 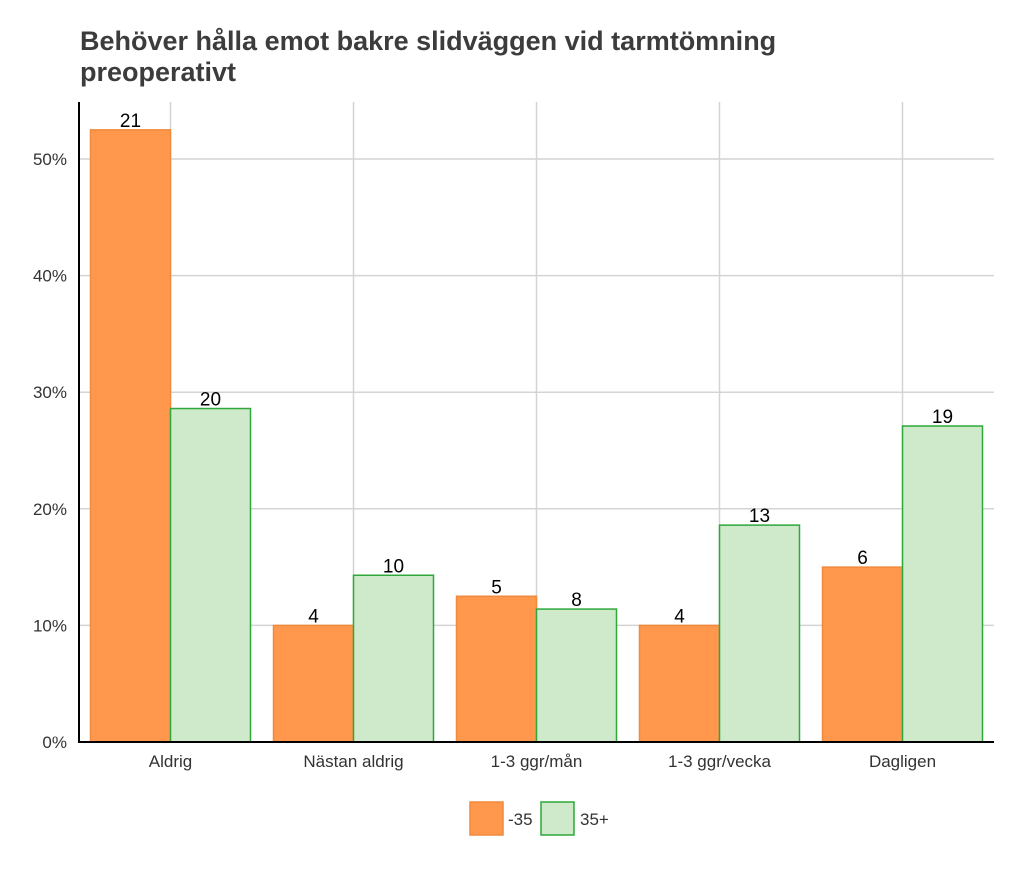 What do you see at coordinates (539, 818) in the screenshot?
I see `legend: -35 35+` at bounding box center [539, 818].